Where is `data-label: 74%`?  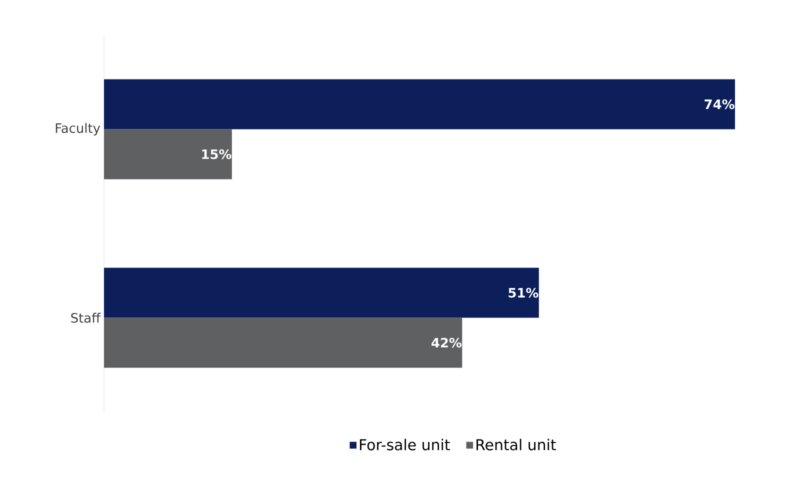 data-label: 74% is located at coordinates (719, 104).